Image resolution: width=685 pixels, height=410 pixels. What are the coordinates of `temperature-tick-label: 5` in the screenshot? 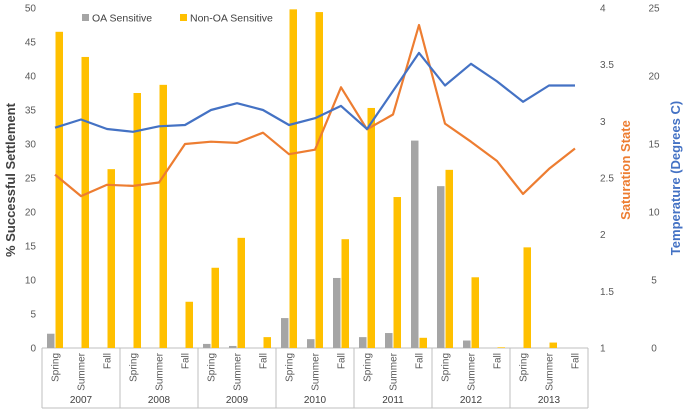 It's located at (654, 281).